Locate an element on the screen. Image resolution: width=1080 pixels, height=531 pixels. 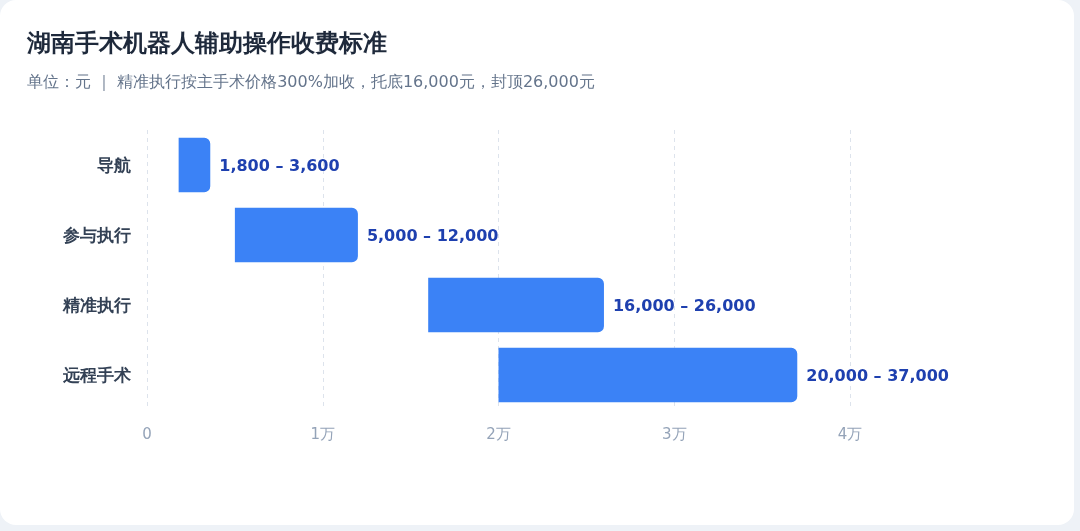
annotation: 5,000 – 12,000 is located at coordinates (432, 235).